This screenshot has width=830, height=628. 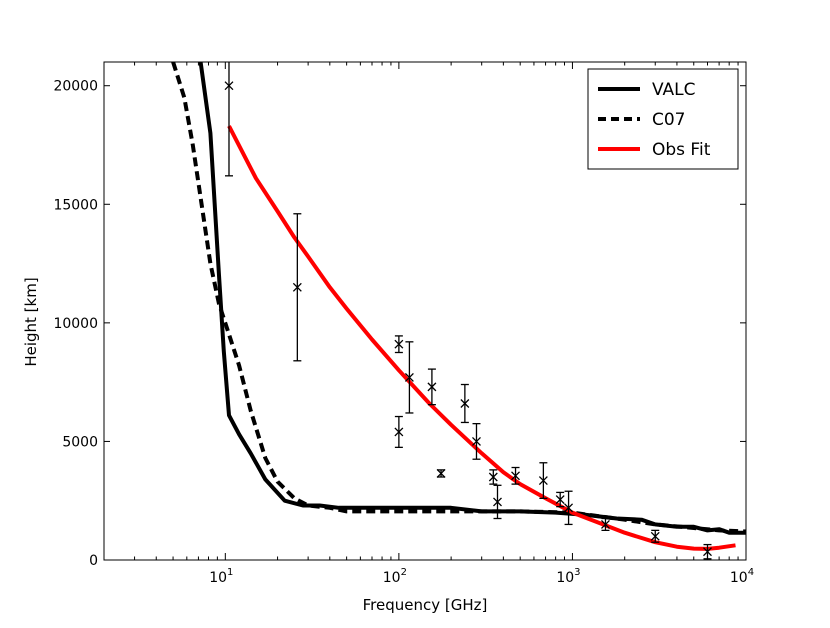 What do you see at coordinates (31, 321) in the screenshot?
I see `y-axis-label: Height [km]` at bounding box center [31, 321].